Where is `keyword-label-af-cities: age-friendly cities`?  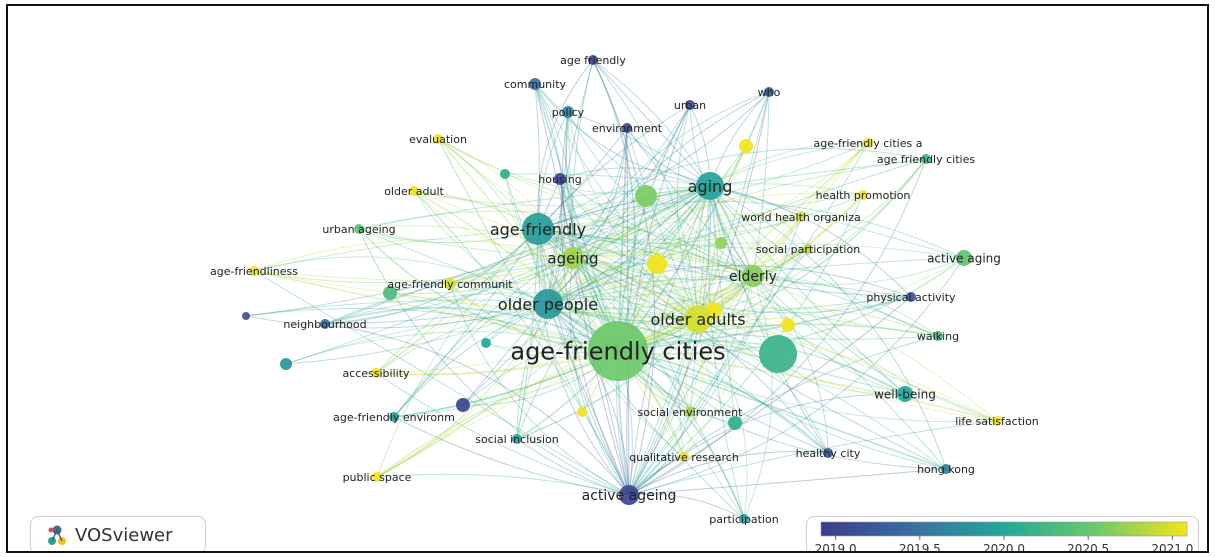 keyword-label-af-cities: age-friendly cities is located at coordinates (617, 352).